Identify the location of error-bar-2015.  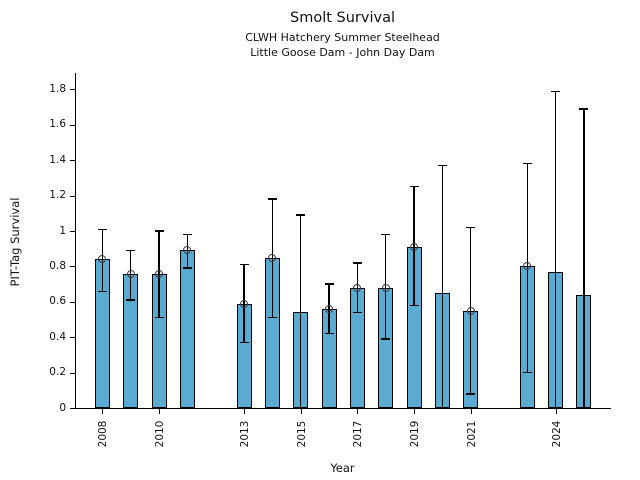
(301, 311).